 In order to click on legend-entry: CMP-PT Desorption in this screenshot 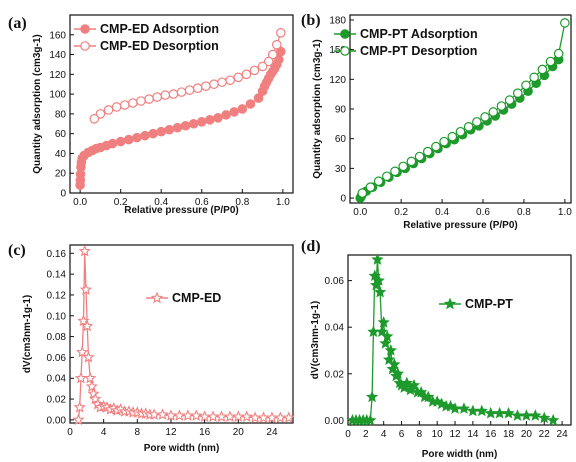, I will do `click(405, 51)`.